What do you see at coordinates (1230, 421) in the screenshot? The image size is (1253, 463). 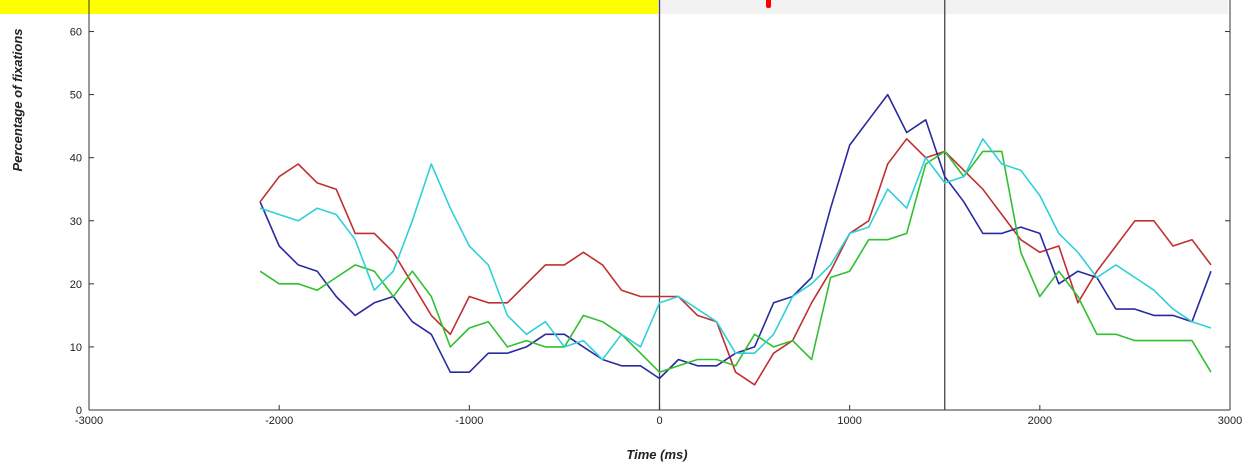 I see `x-tick-label: 3000` at bounding box center [1230, 421].